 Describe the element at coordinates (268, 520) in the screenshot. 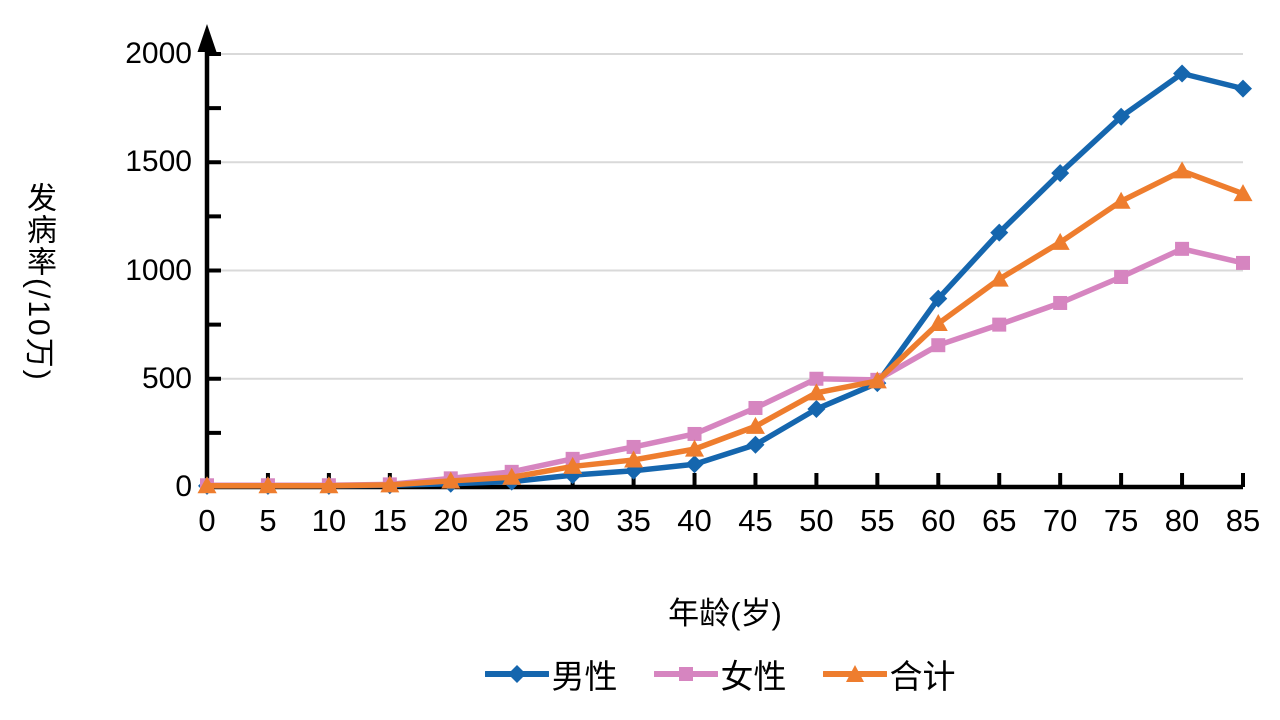

I see `x-tick-label-5: 5` at that location.